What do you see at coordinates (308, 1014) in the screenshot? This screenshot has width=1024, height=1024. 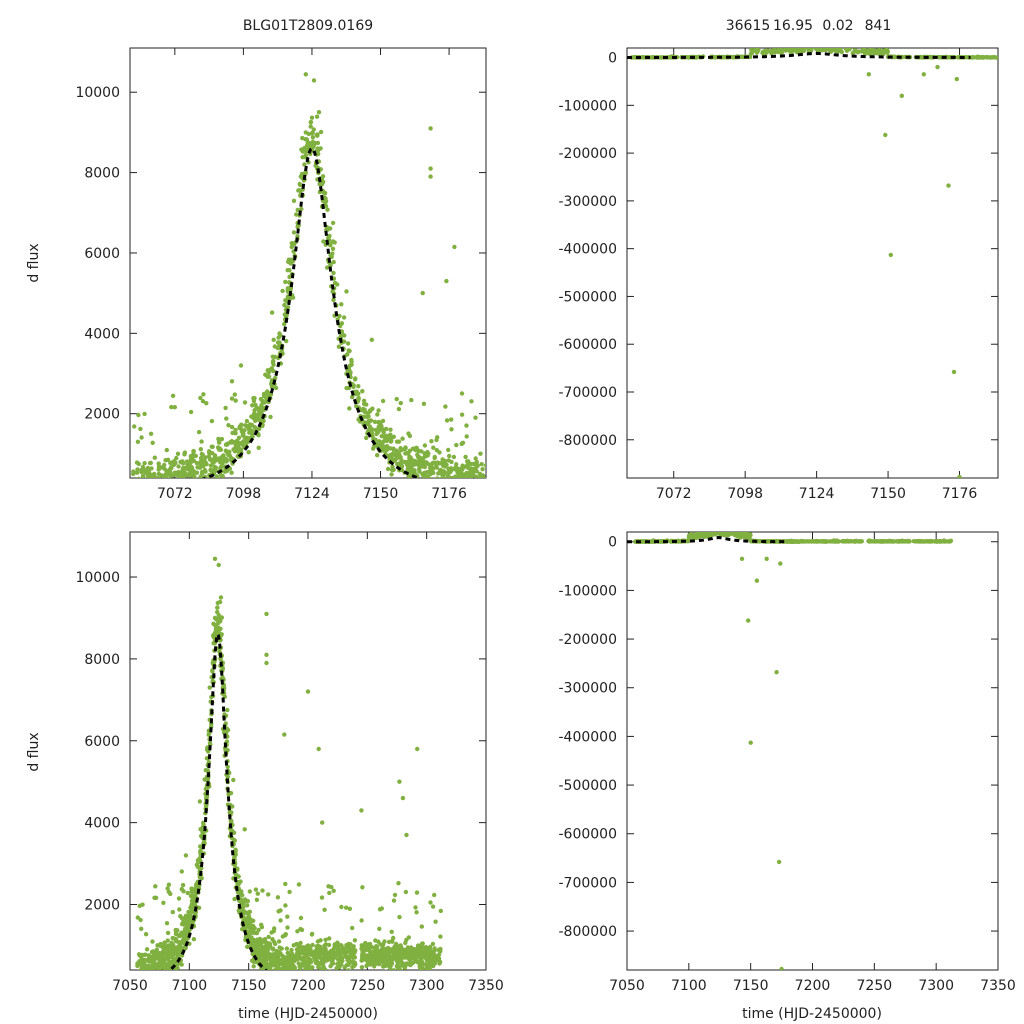 I see `xlabel-left: time (HJD-2450000)` at bounding box center [308, 1014].